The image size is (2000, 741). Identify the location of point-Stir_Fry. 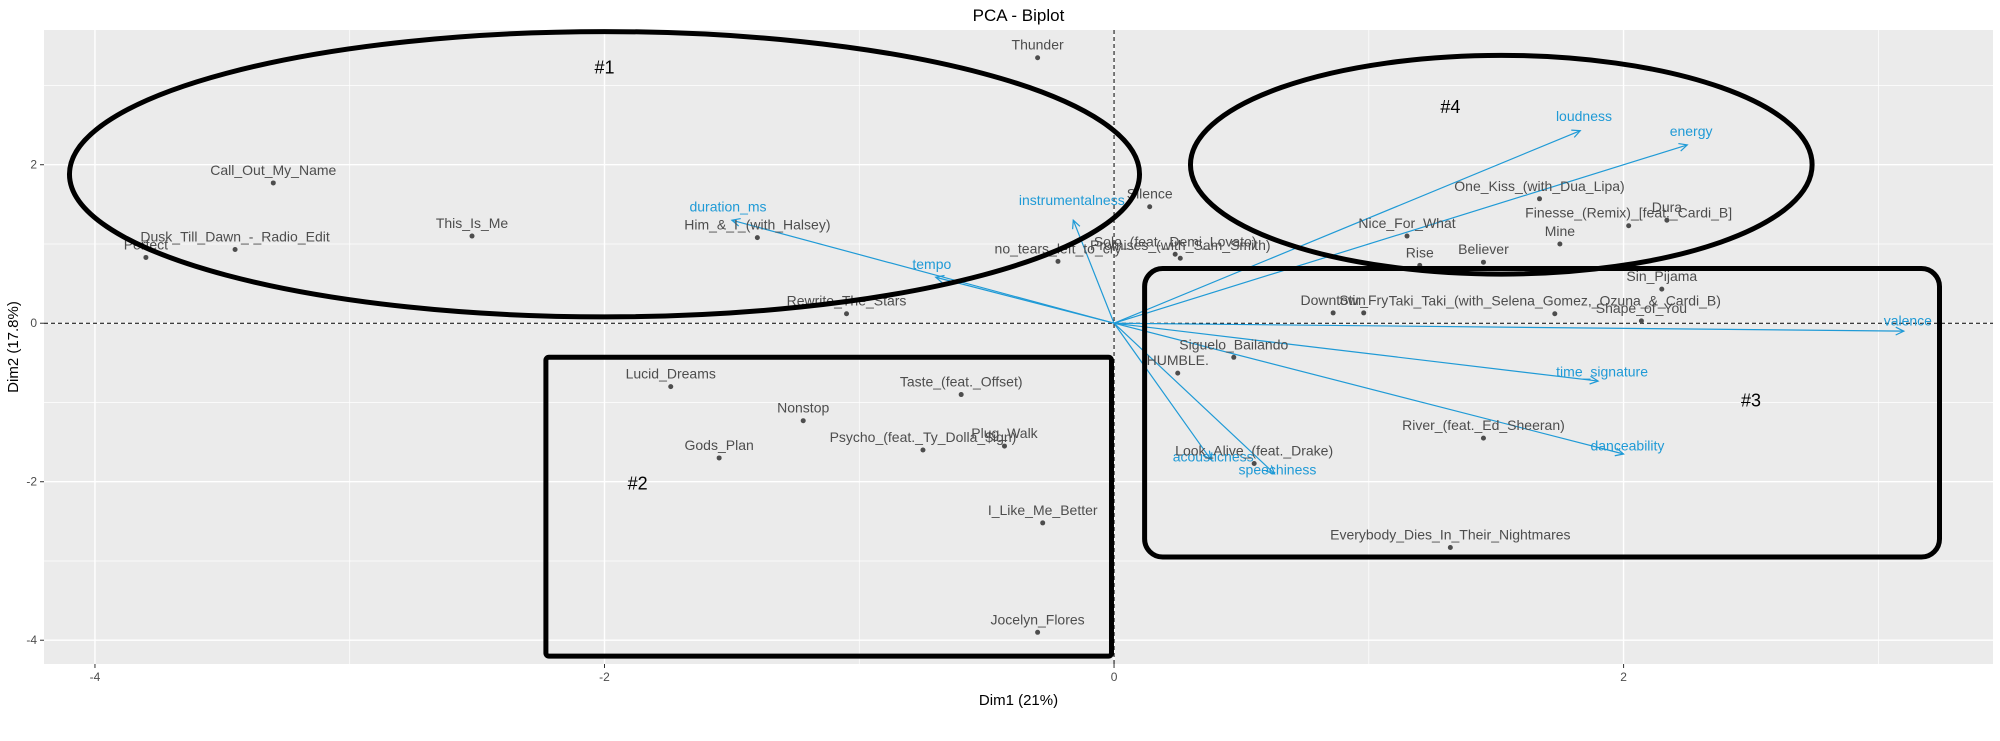
(1364, 313).